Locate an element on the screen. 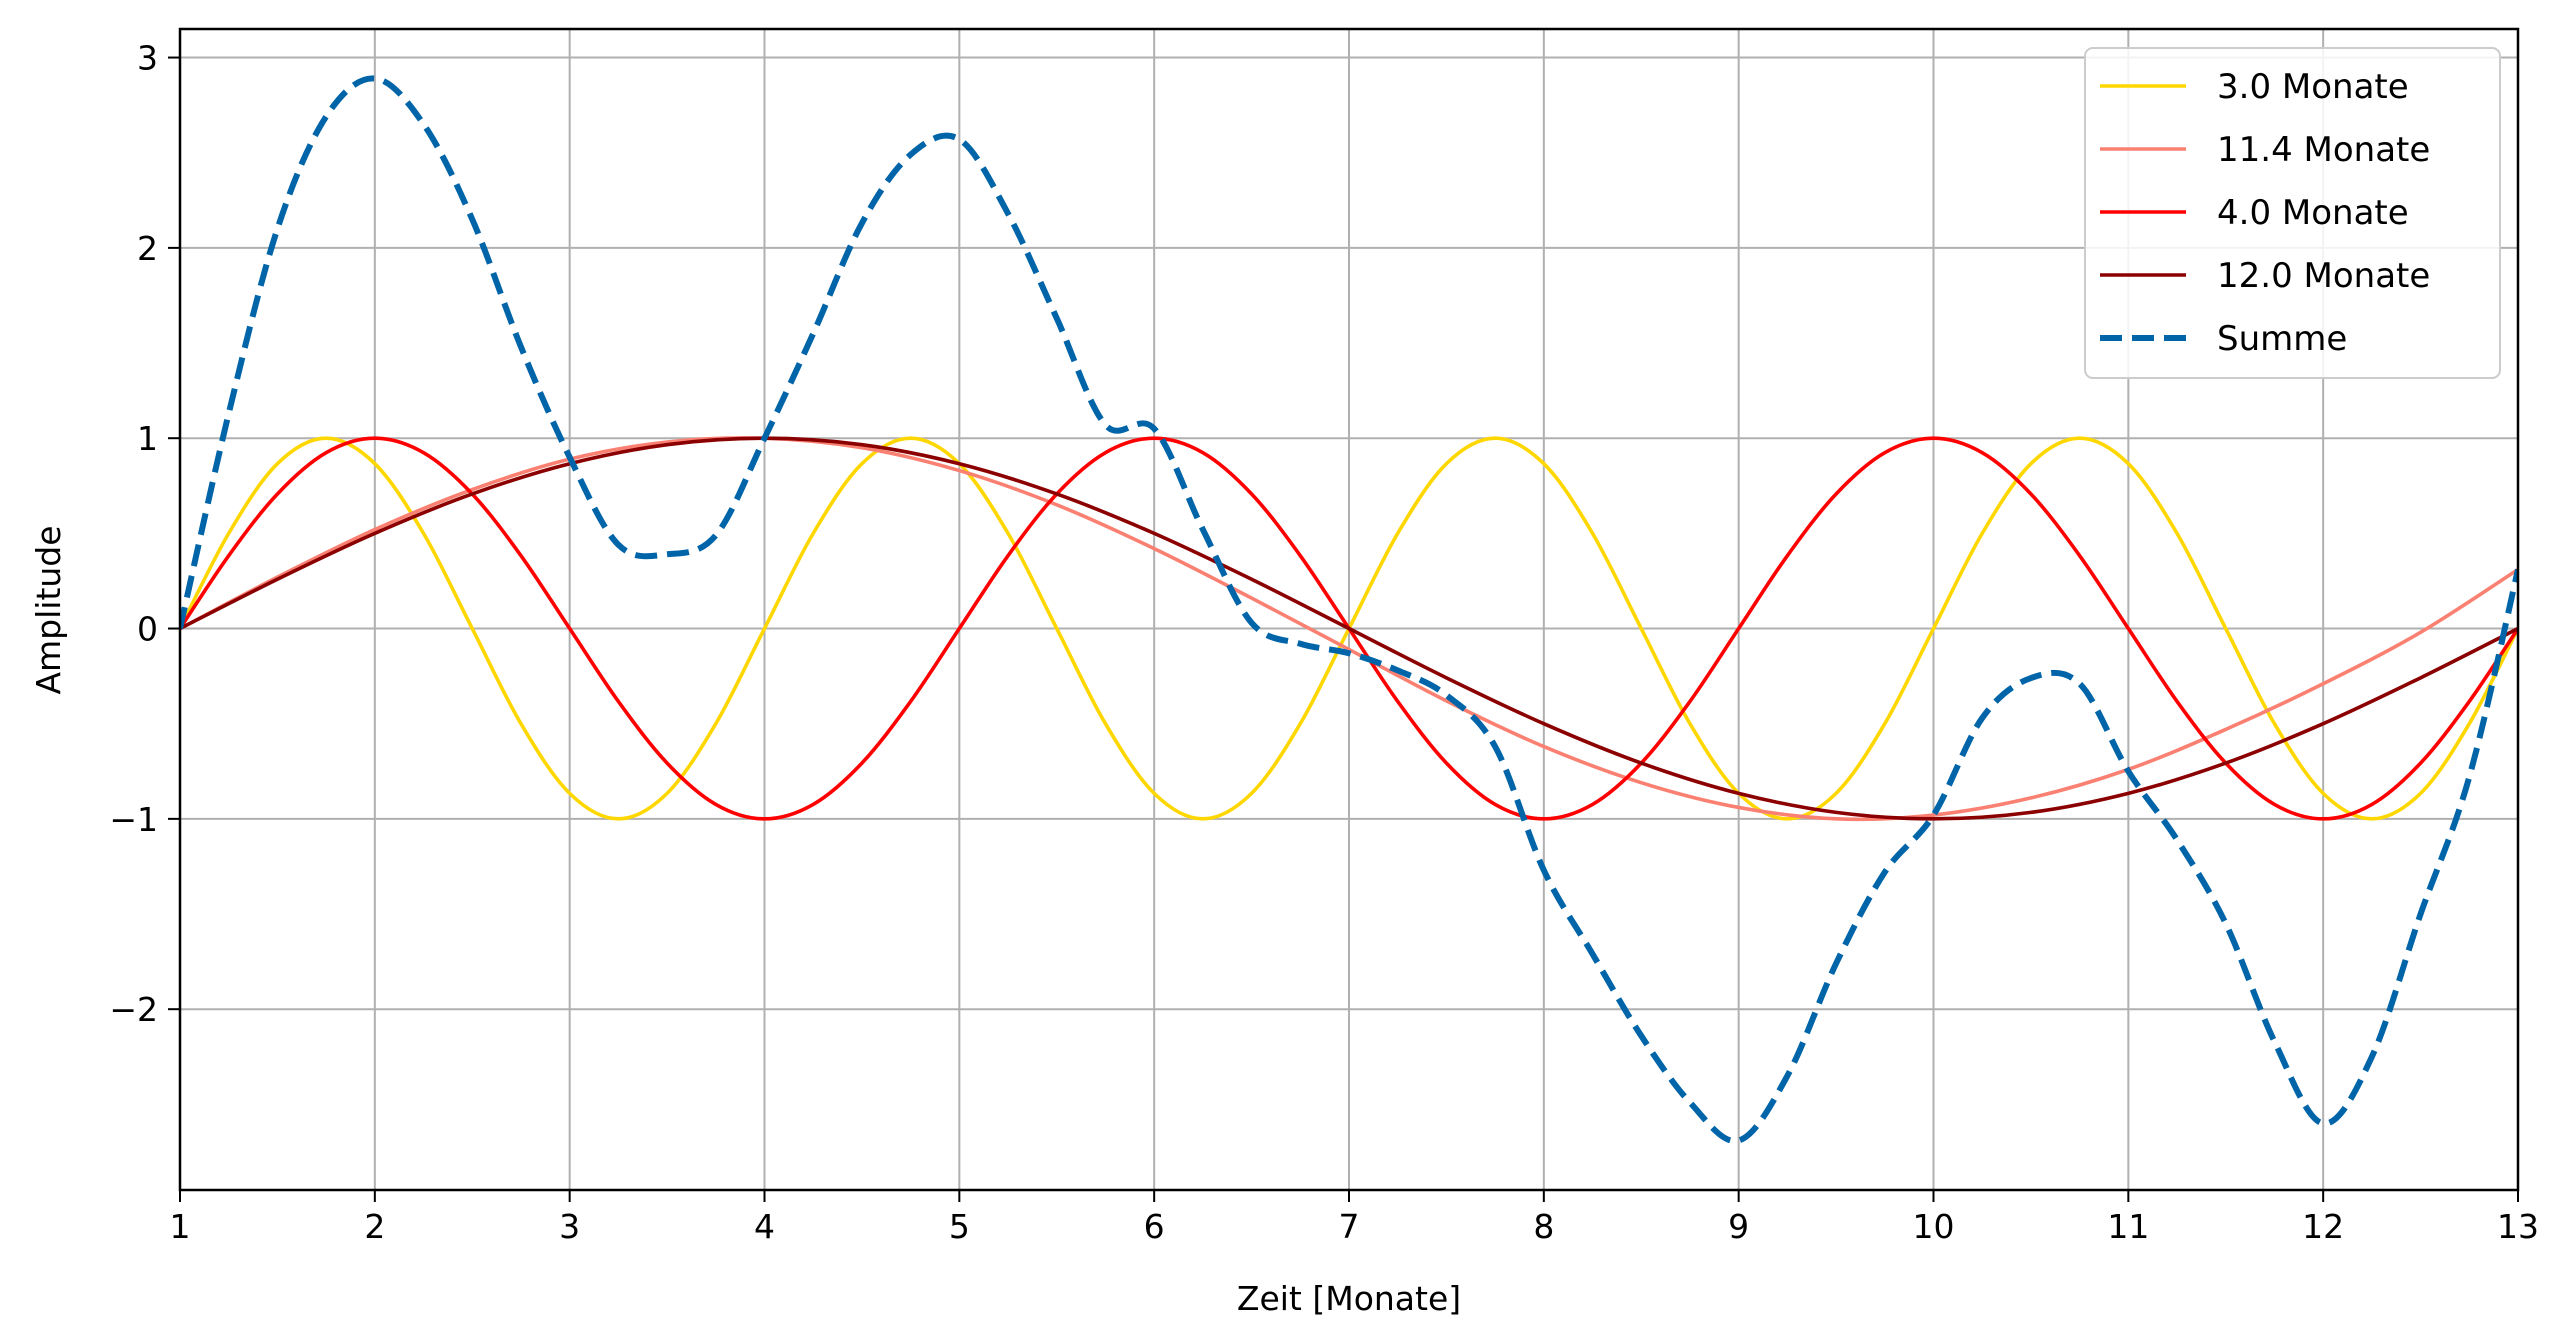  x-tick-label-3: 4 is located at coordinates (764, 1226).